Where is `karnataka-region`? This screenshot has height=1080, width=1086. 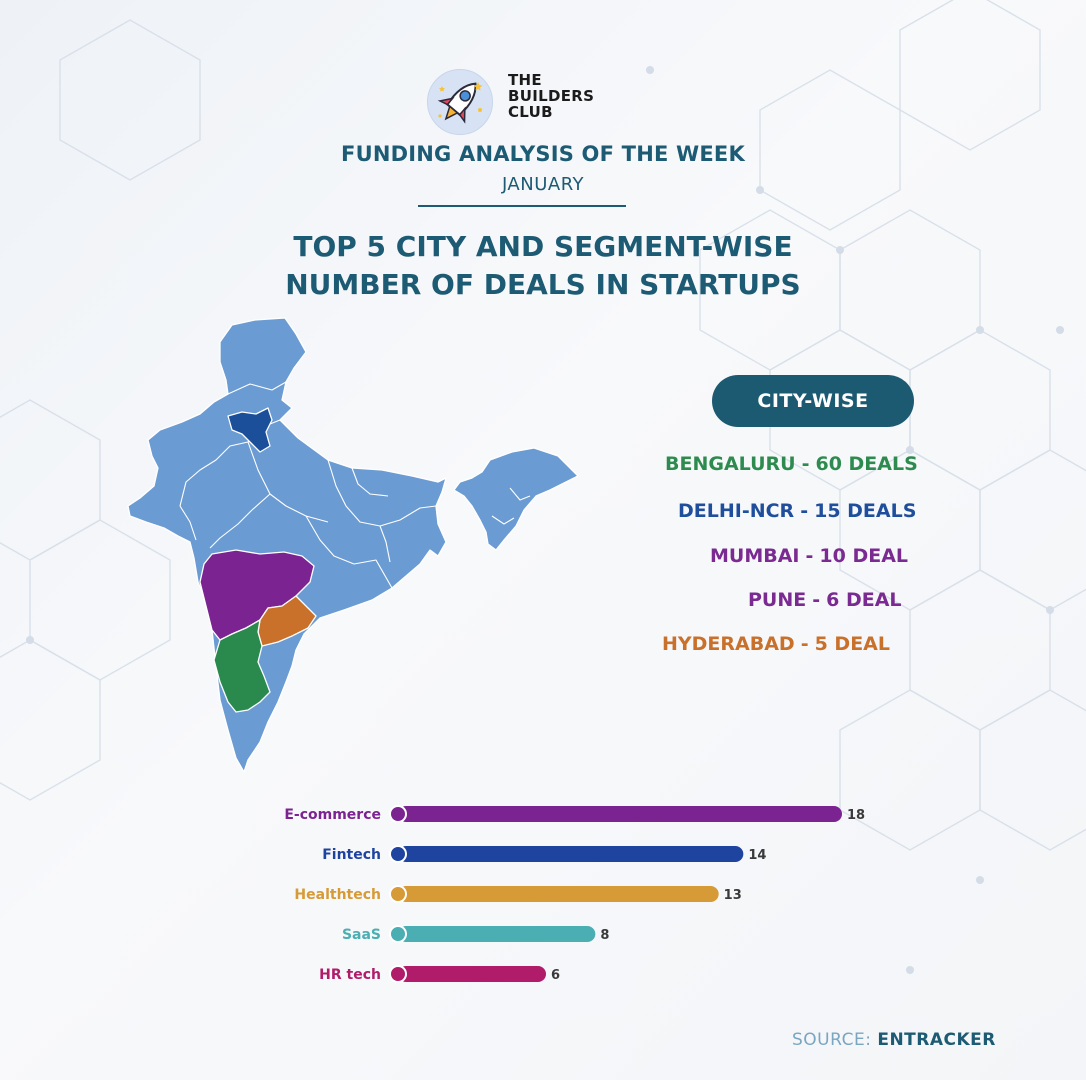 karnataka-region is located at coordinates (242, 666).